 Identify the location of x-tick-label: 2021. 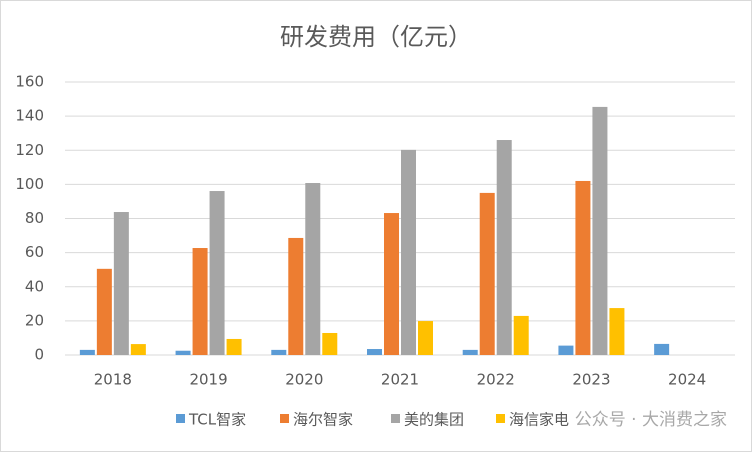
(400, 380).